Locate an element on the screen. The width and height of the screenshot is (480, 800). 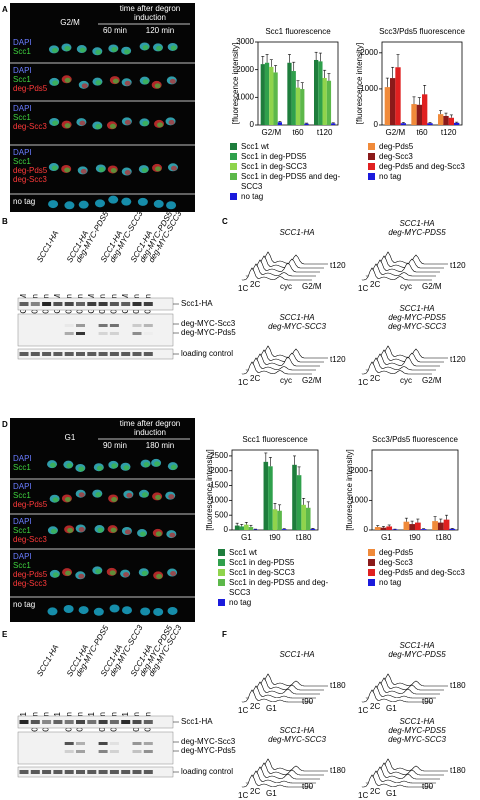
time-label: t90 is located at coordinates (308, 786).